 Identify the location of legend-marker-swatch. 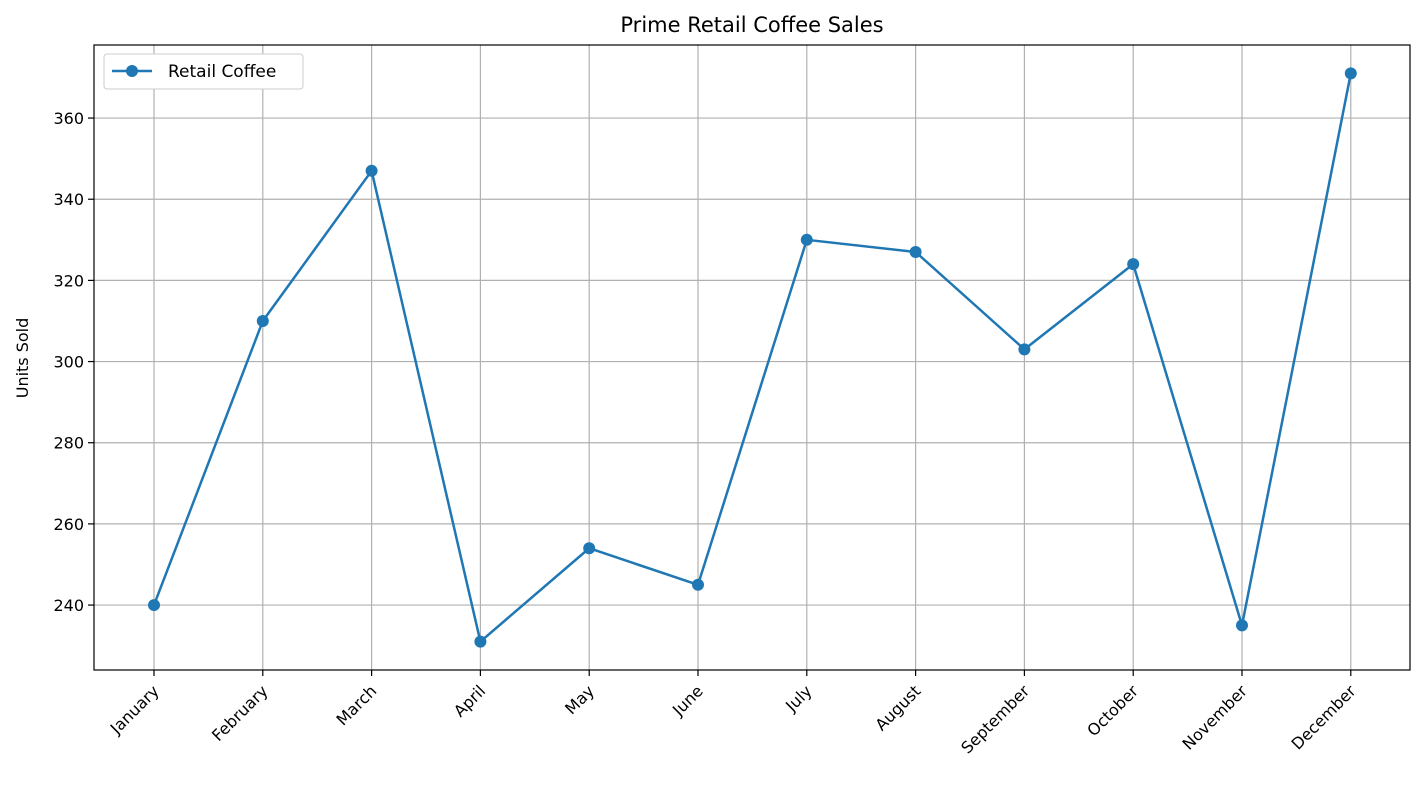
(132, 71).